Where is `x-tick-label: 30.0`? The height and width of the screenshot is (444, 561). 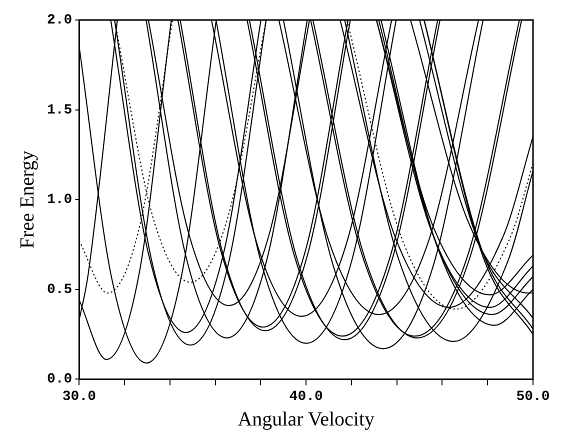
x-tick-label: 30.0 is located at coordinates (79, 397).